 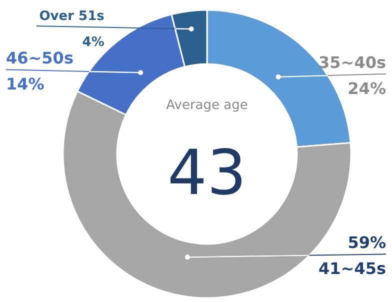 What do you see at coordinates (25, 84) in the screenshot?
I see `data-label: 14%` at bounding box center [25, 84].